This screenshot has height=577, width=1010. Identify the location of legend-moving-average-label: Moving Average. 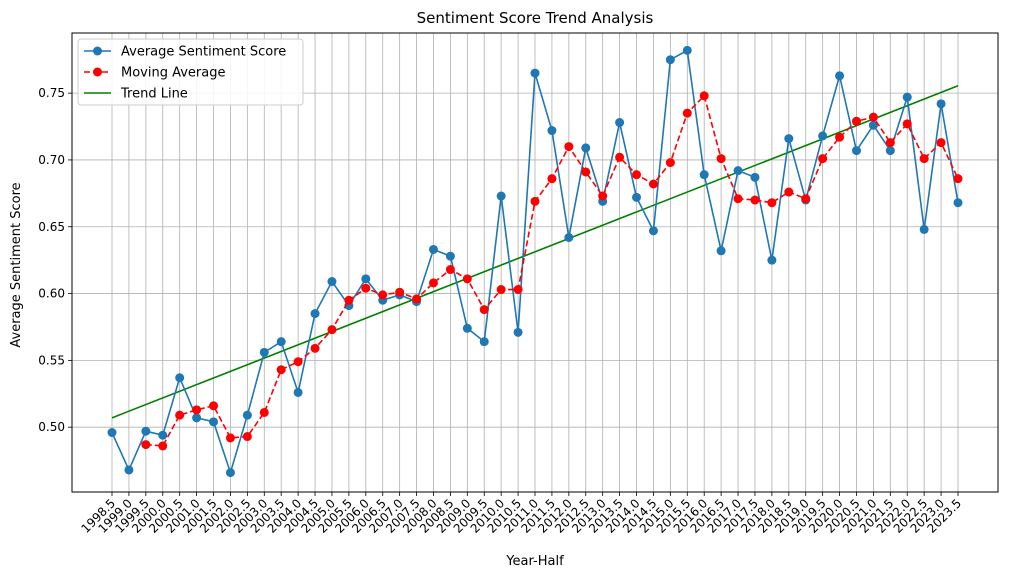
(173, 73).